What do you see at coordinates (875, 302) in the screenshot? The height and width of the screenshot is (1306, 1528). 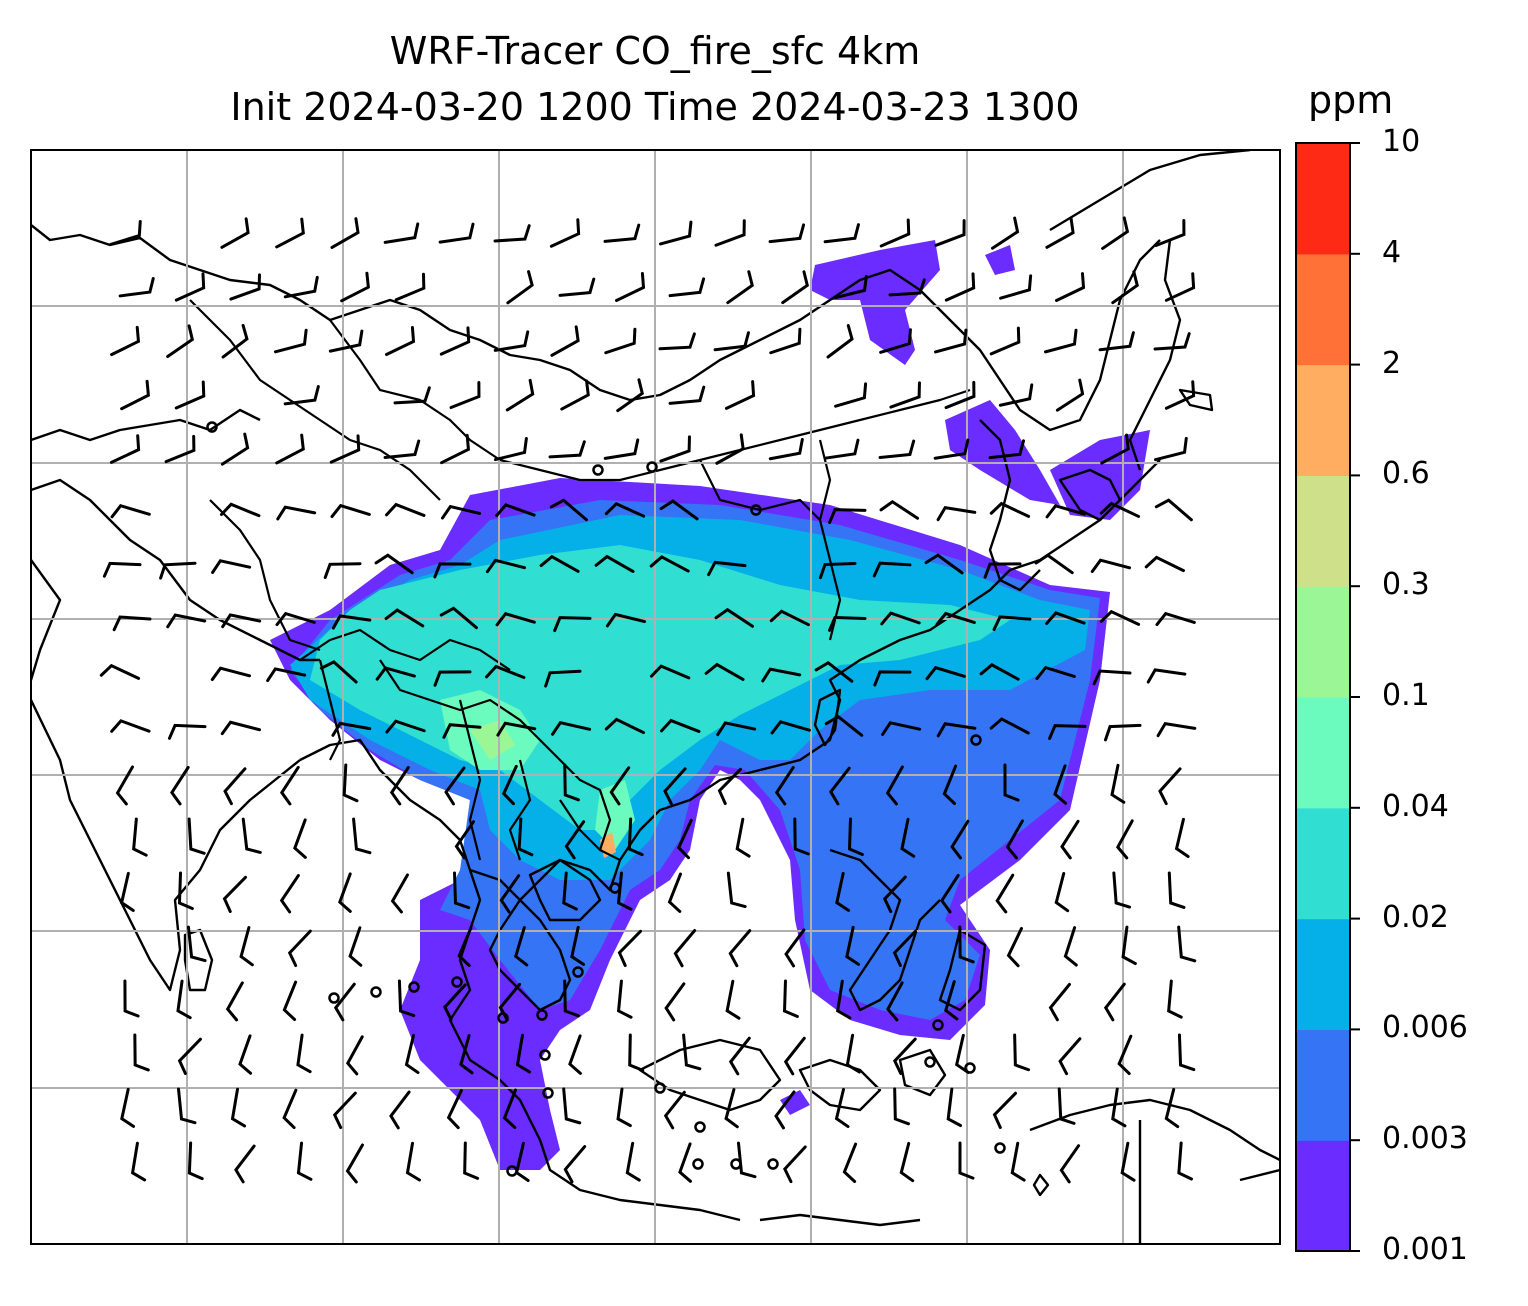 I see `plume-level-1b` at bounding box center [875, 302].